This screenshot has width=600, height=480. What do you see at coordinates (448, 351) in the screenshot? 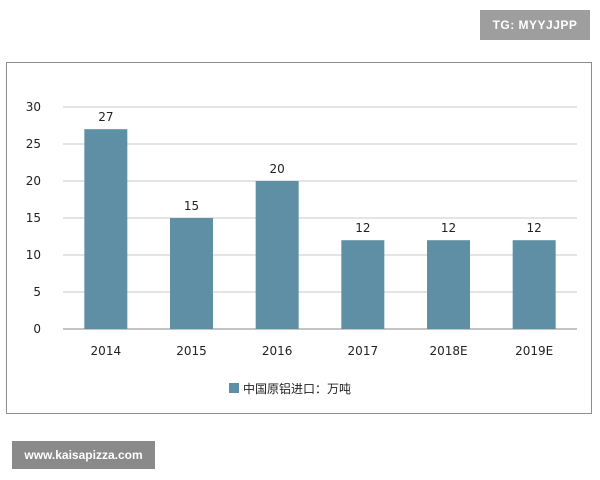
I see `x-tick-label: 2018E` at bounding box center [448, 351].